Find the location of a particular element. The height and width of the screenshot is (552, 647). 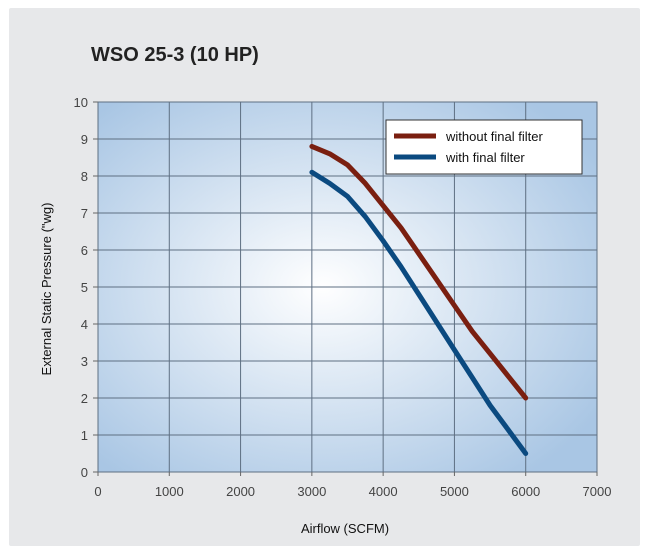

y-axis-title: External Static Pressure ("wg) is located at coordinates (46, 289).